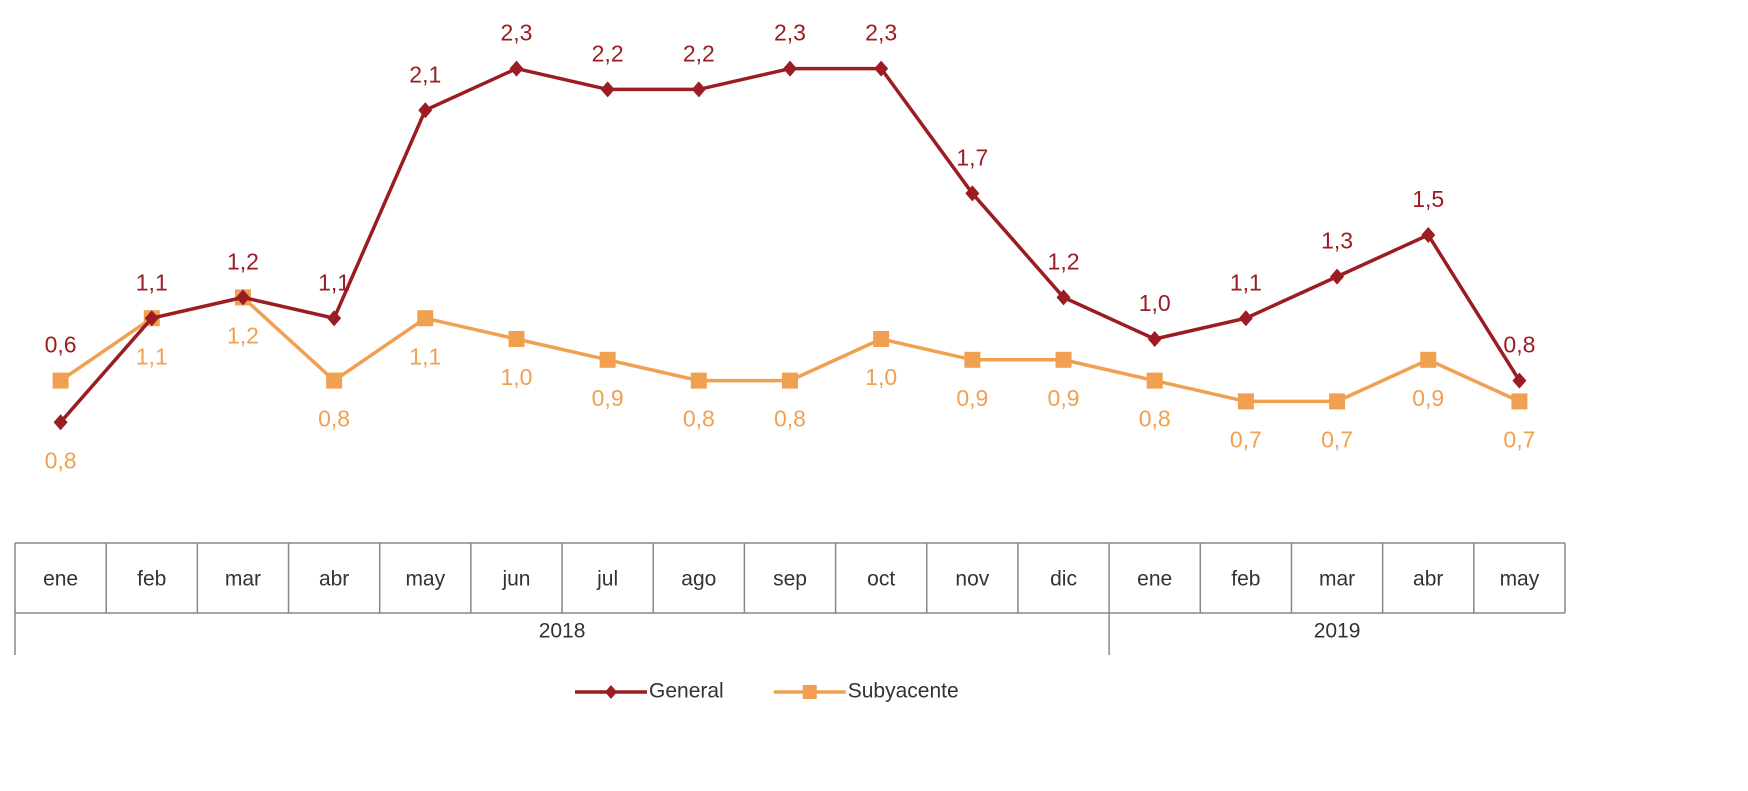 The image size is (1748, 791). What do you see at coordinates (698, 579) in the screenshot?
I see `x-tick-label: ago` at bounding box center [698, 579].